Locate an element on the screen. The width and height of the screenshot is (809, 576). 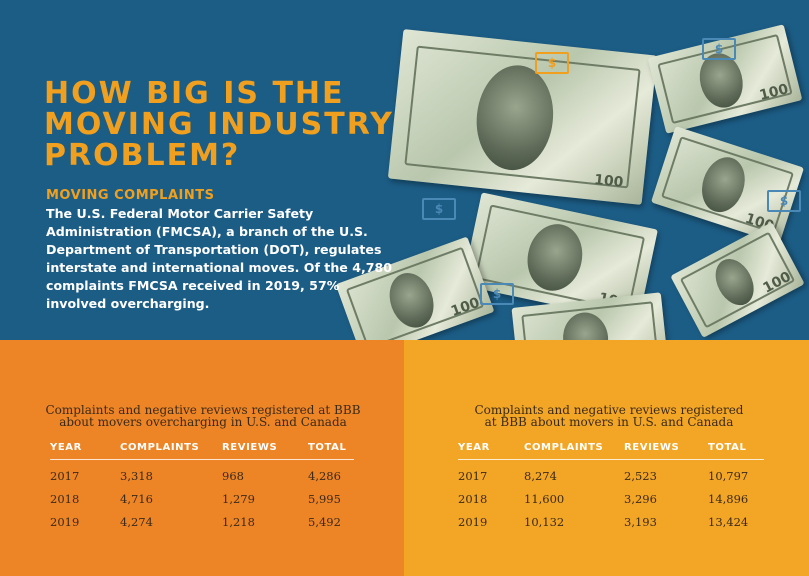
table-cell: 10,797 is located at coordinates (728, 475).